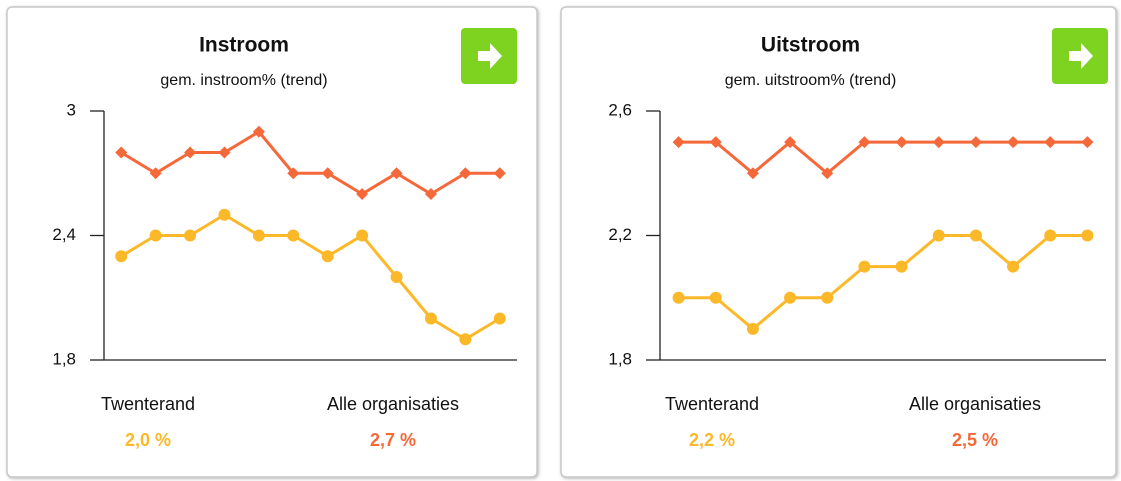 This screenshot has width=1121, height=481. I want to click on y-tick-label: 2,2, so click(620, 234).